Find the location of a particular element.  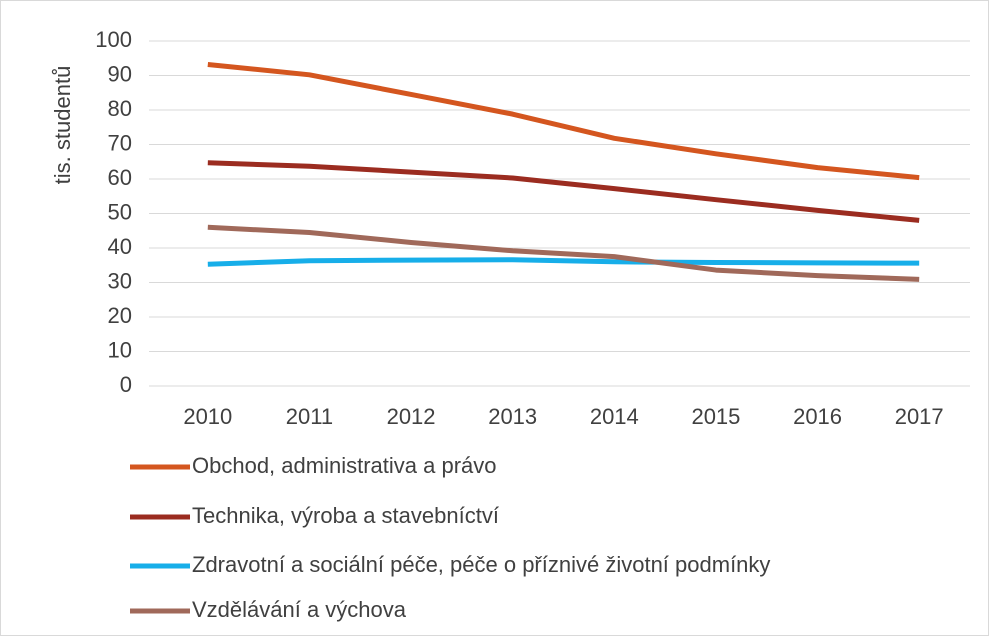

x-tick-label: 2016 is located at coordinates (817, 416).